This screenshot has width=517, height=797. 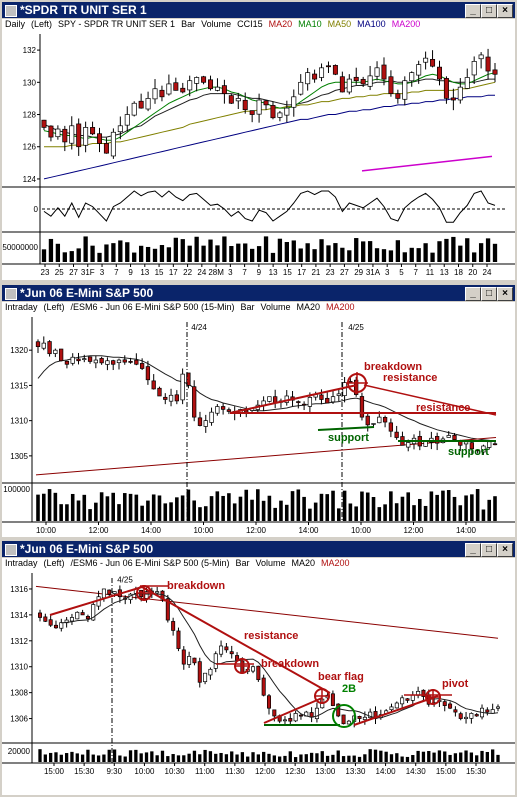 What do you see at coordinates (175, 771) in the screenshot?
I see `x-tick-label: 10:30` at bounding box center [175, 771].